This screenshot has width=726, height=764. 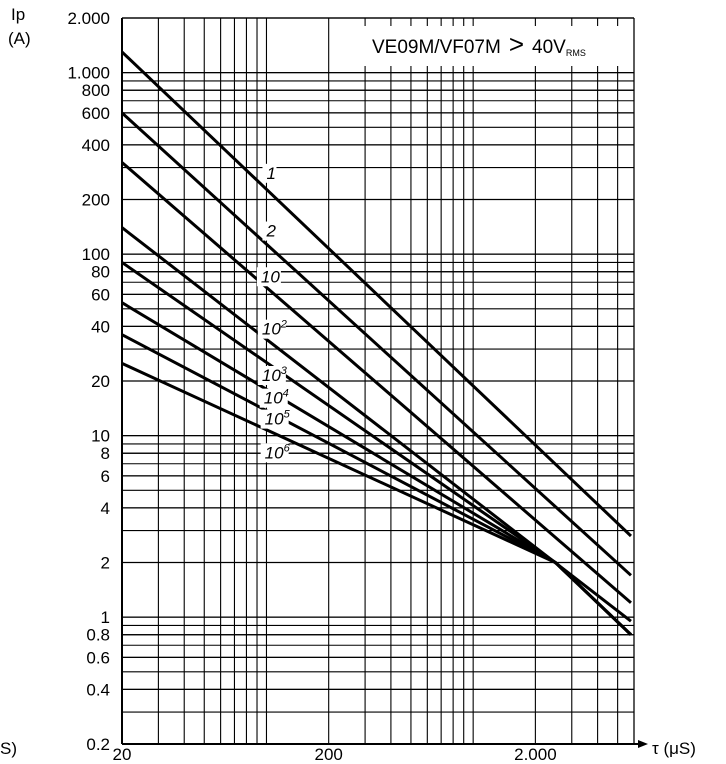 I want to click on legend-box, so click(x=491, y=46).